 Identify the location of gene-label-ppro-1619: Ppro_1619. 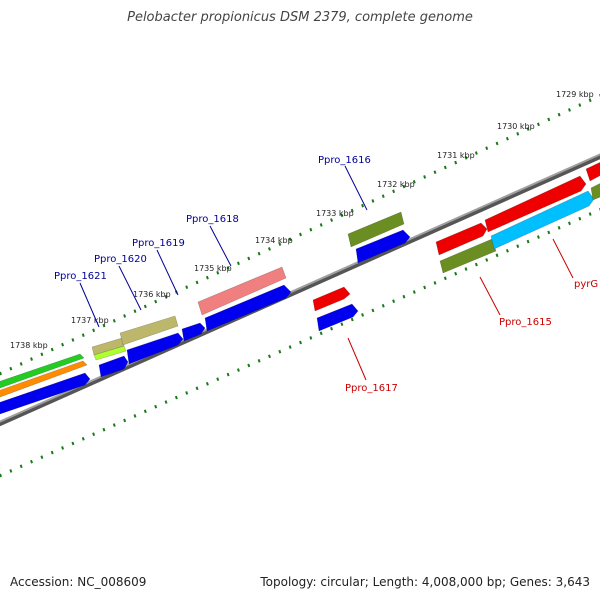
(158, 243).